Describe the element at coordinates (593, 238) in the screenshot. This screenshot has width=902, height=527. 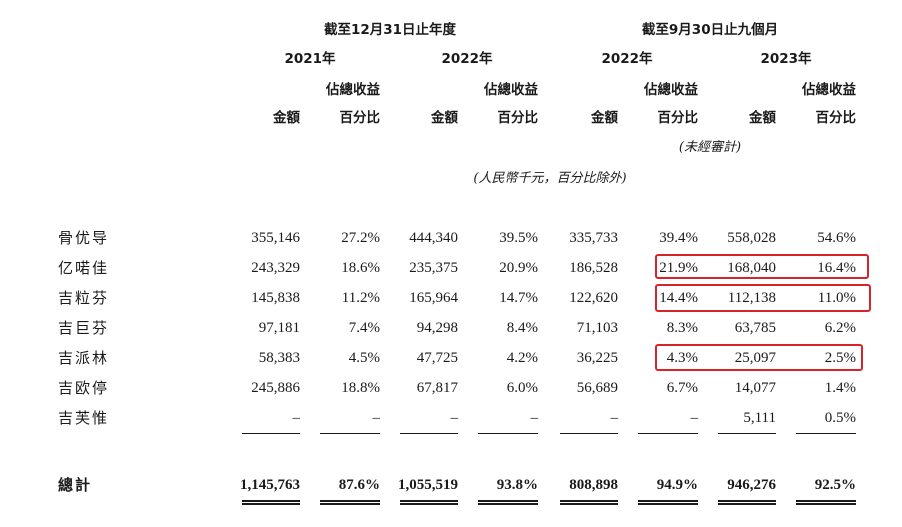
I see `cell-value: 335,733` at that location.